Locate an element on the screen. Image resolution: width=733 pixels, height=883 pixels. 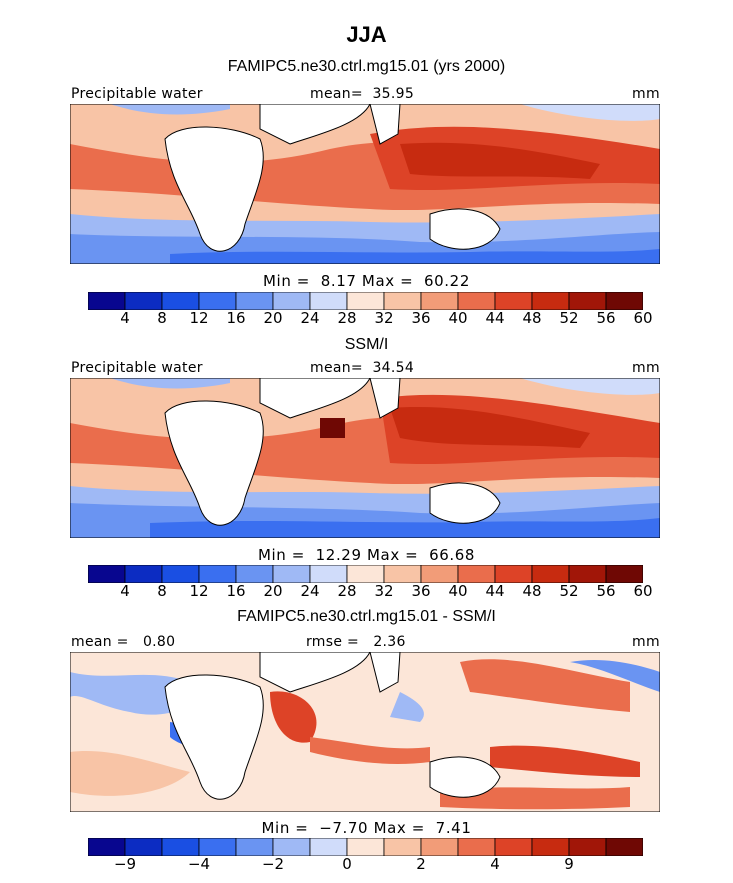
panel-1-min-max: Min = 8.17 Max = 60.22 is located at coordinates (366, 281).